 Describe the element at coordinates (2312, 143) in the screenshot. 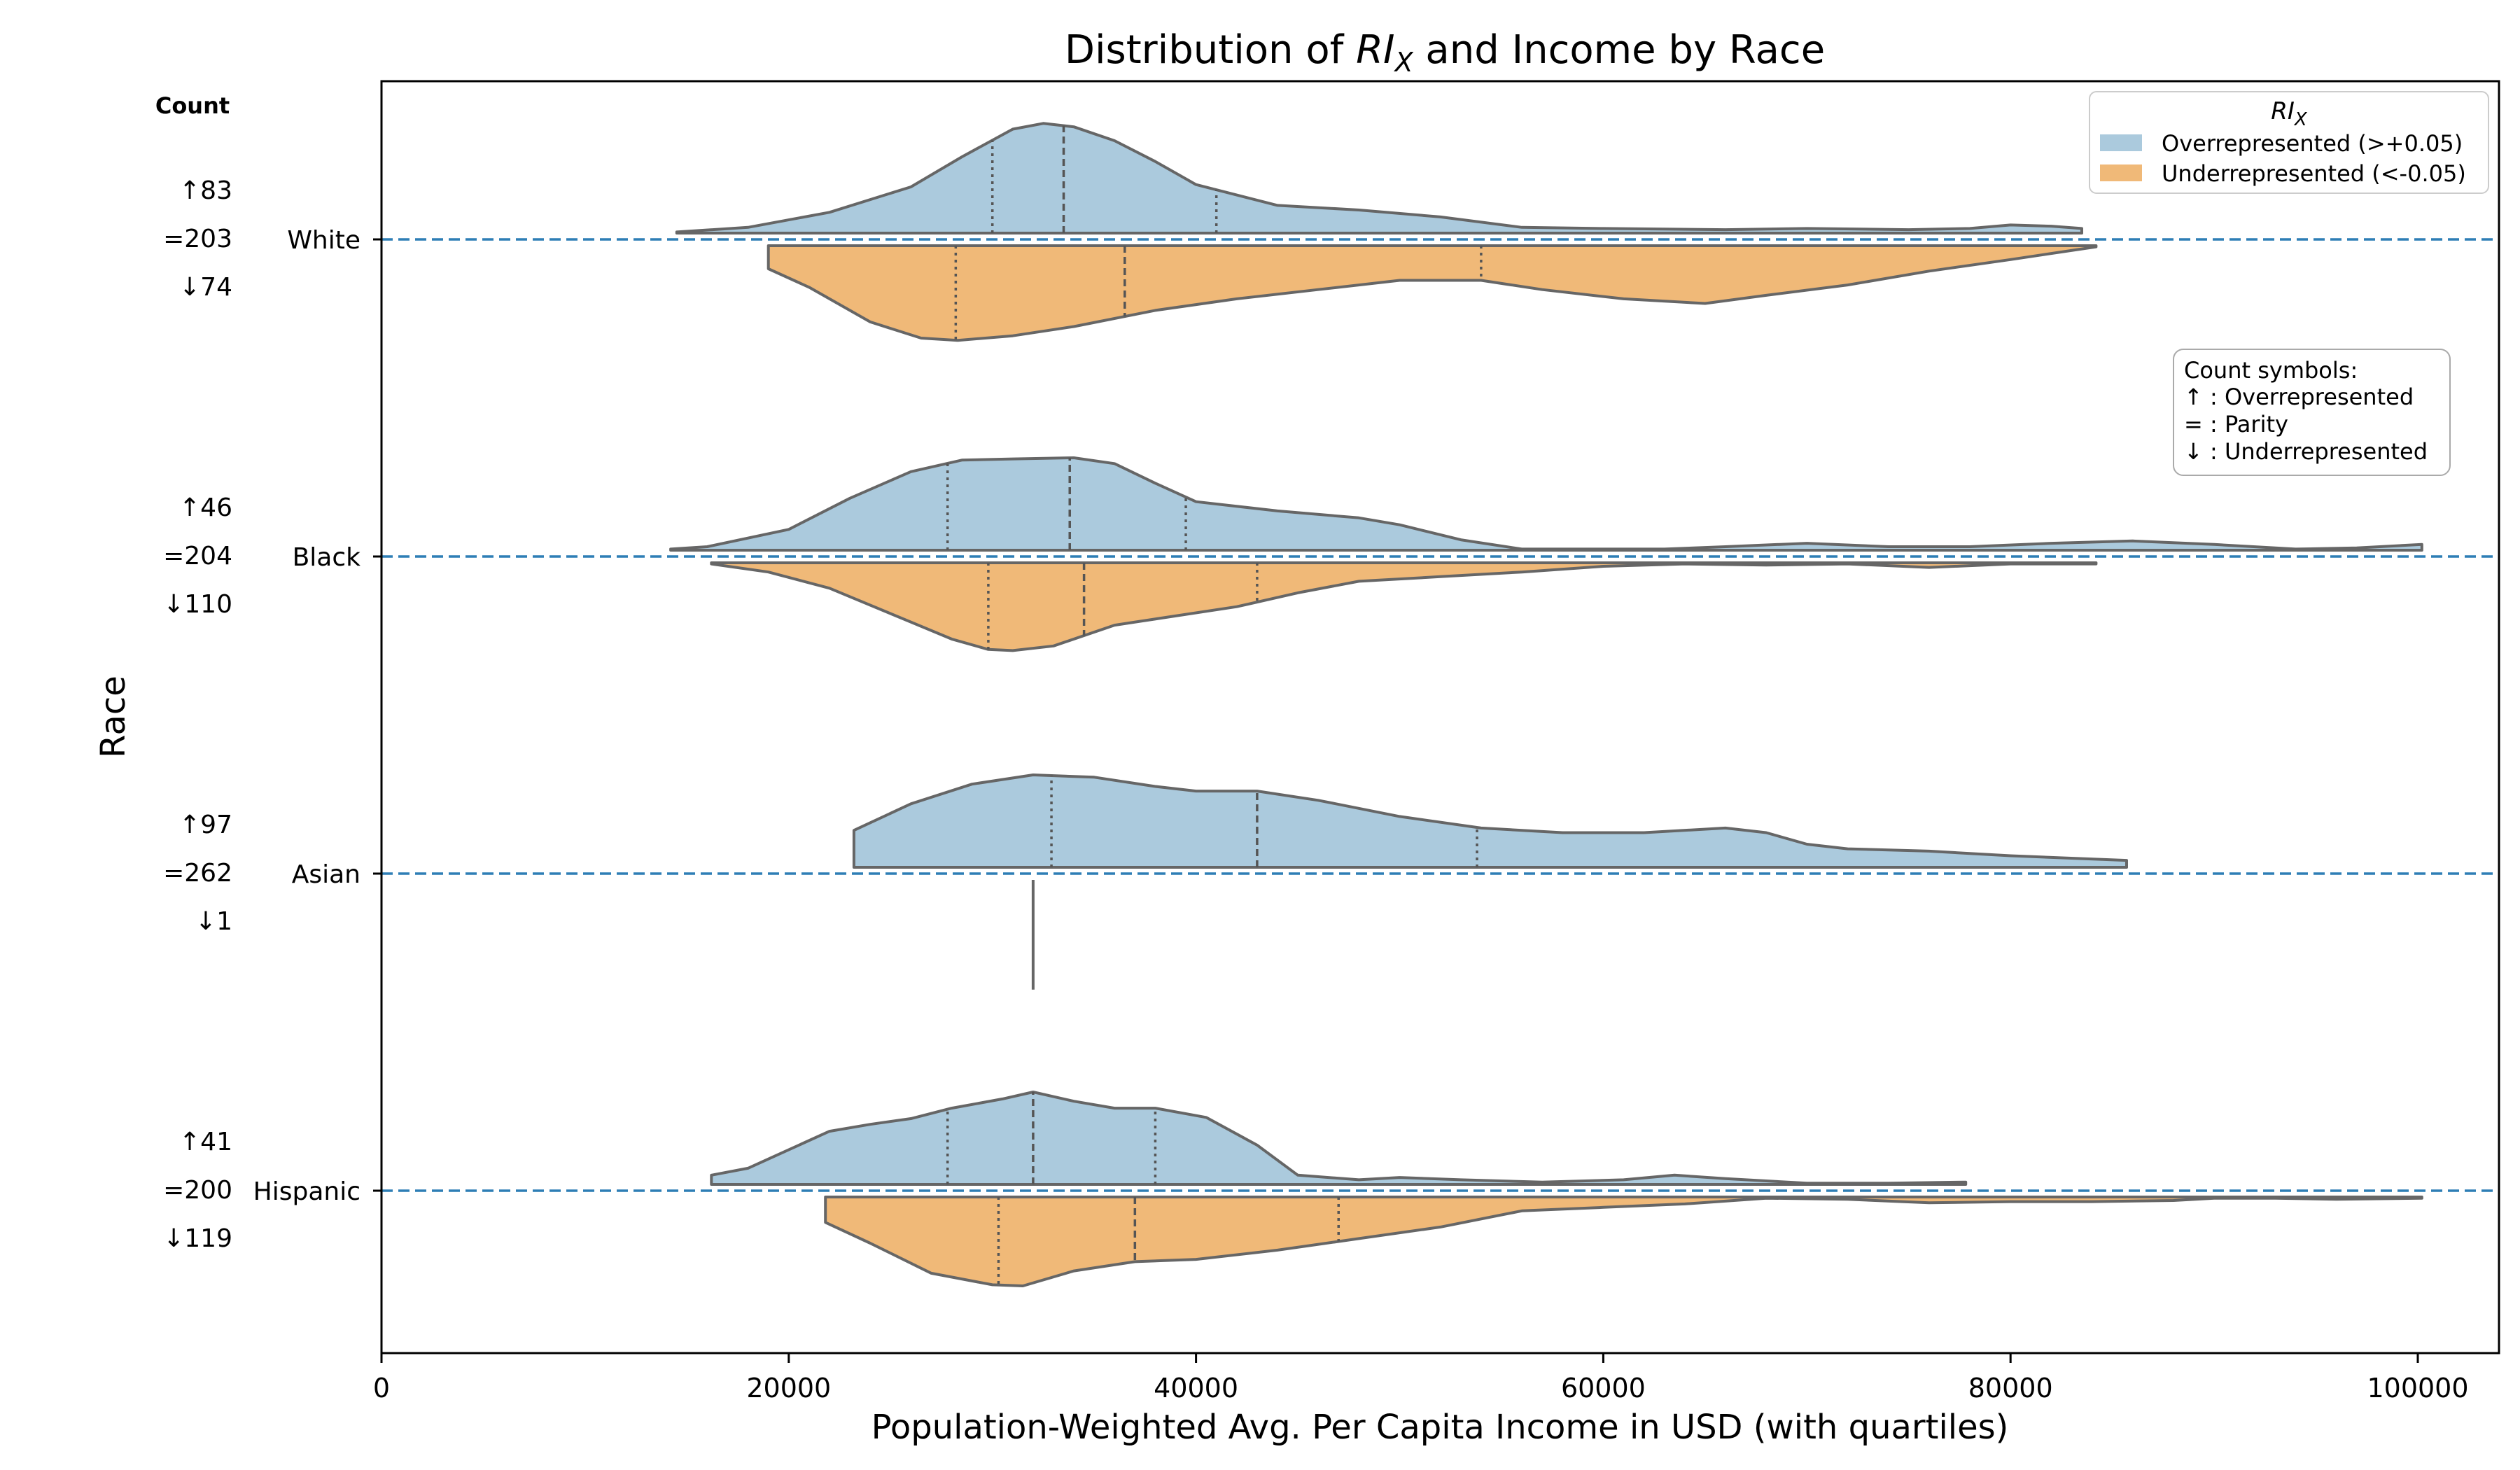

I see `legend-label-over: Overrepresented (>+0.05)` at that location.